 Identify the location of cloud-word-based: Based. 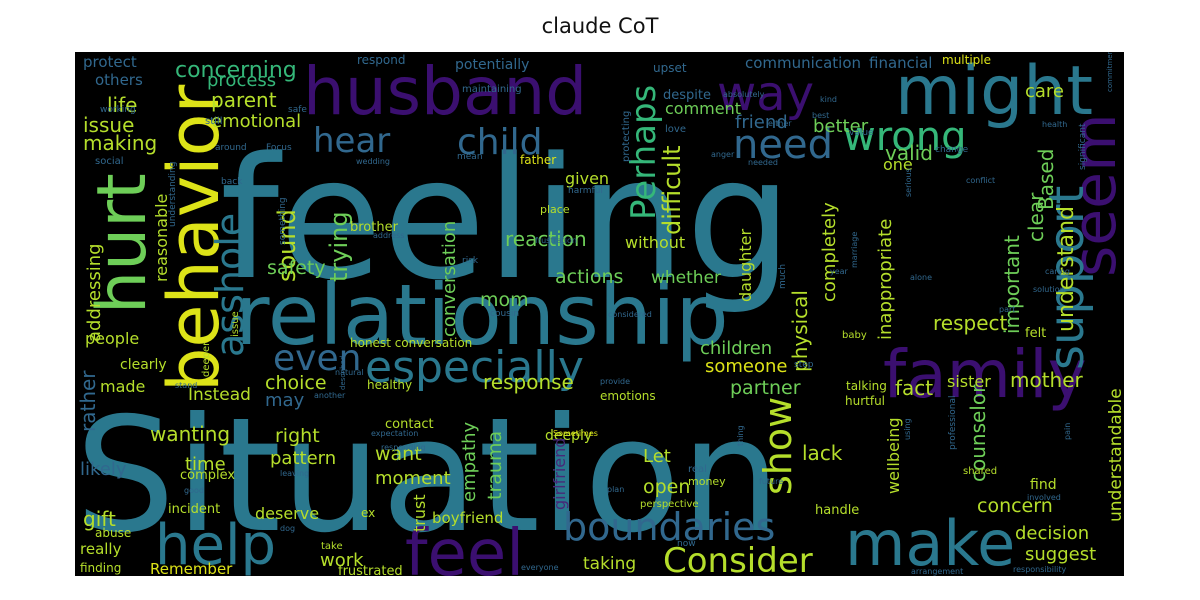
(1046, 179).